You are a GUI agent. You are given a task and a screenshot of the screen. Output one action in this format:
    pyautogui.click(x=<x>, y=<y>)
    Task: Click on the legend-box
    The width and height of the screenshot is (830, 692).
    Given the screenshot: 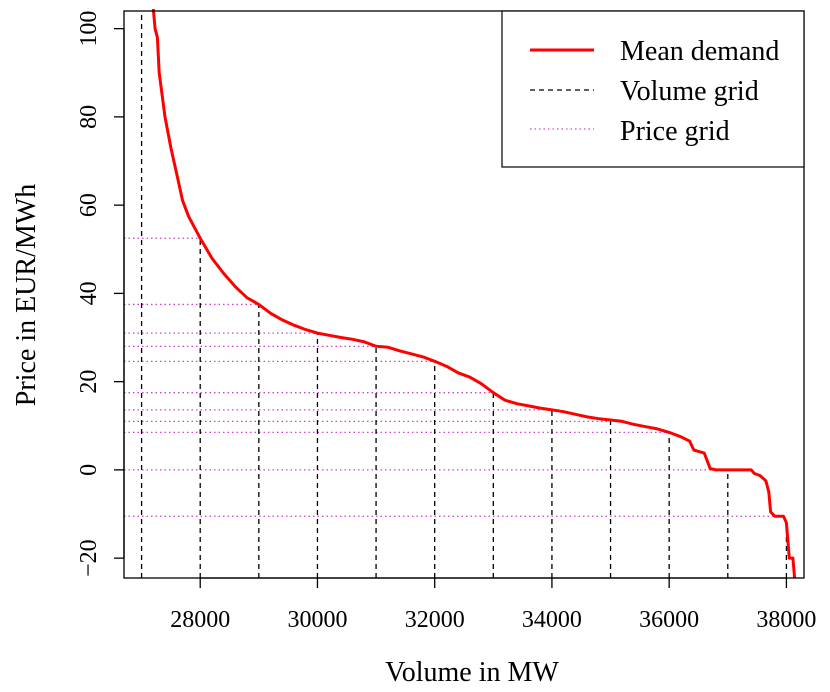 What is the action you would take?
    pyautogui.click(x=653, y=89)
    